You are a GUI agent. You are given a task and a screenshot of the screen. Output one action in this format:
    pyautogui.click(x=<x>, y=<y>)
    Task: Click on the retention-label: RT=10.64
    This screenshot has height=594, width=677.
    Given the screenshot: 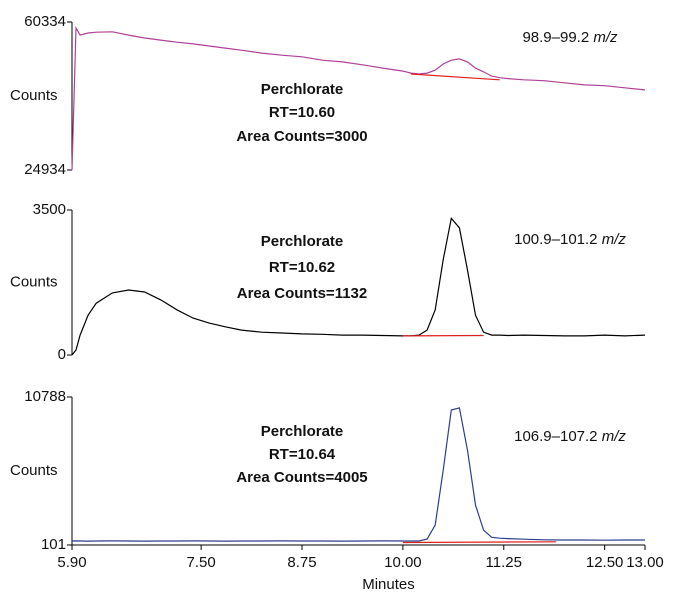 What is the action you would take?
    pyautogui.click(x=302, y=454)
    